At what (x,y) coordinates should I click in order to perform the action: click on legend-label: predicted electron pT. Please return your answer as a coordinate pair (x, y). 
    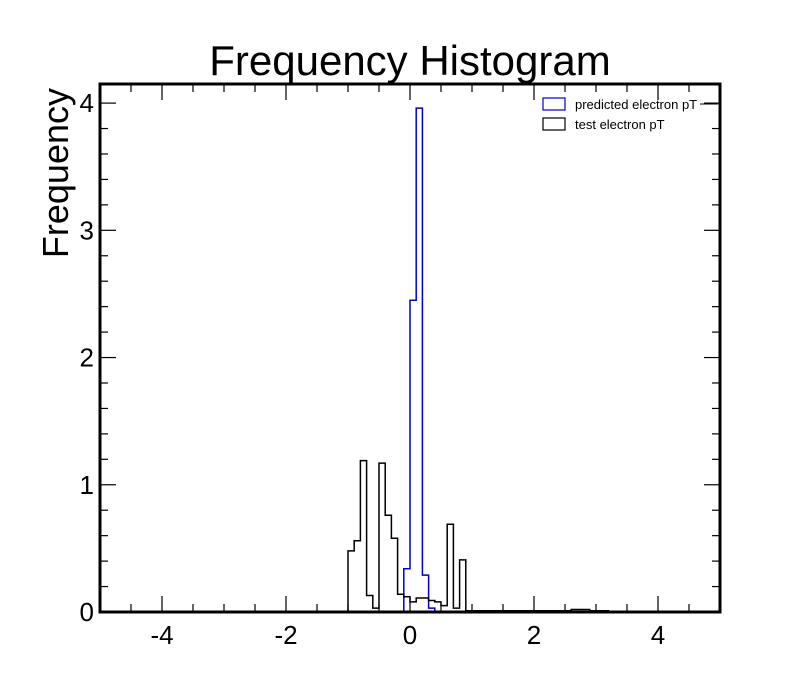
    Looking at the image, I should click on (636, 104).